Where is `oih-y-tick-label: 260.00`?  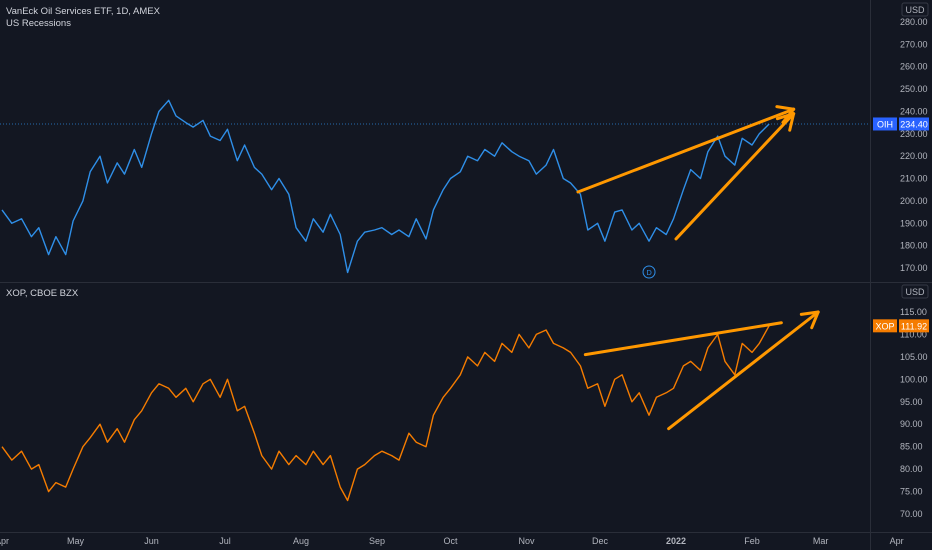 oih-y-tick-label: 260.00 is located at coordinates (914, 67).